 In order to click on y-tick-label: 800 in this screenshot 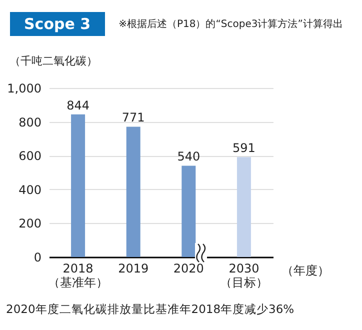, I will do `click(30, 122)`.